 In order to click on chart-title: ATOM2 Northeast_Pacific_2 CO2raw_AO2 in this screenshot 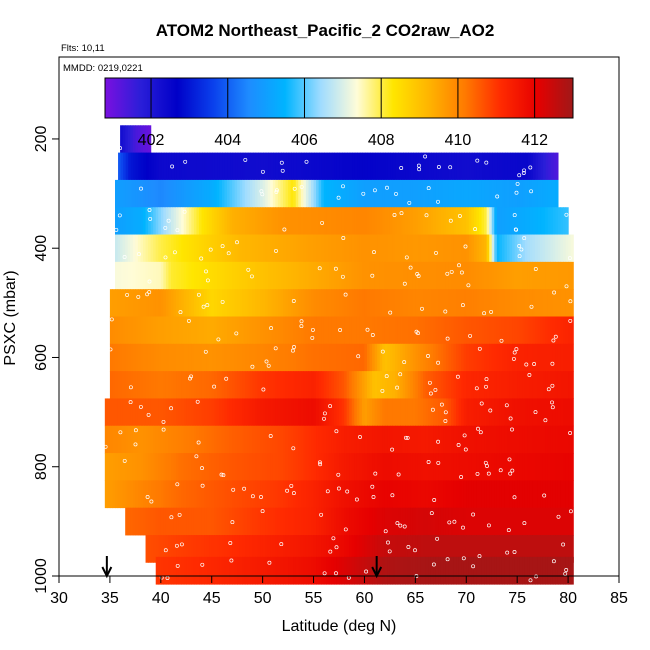, I will do `click(325, 30)`.